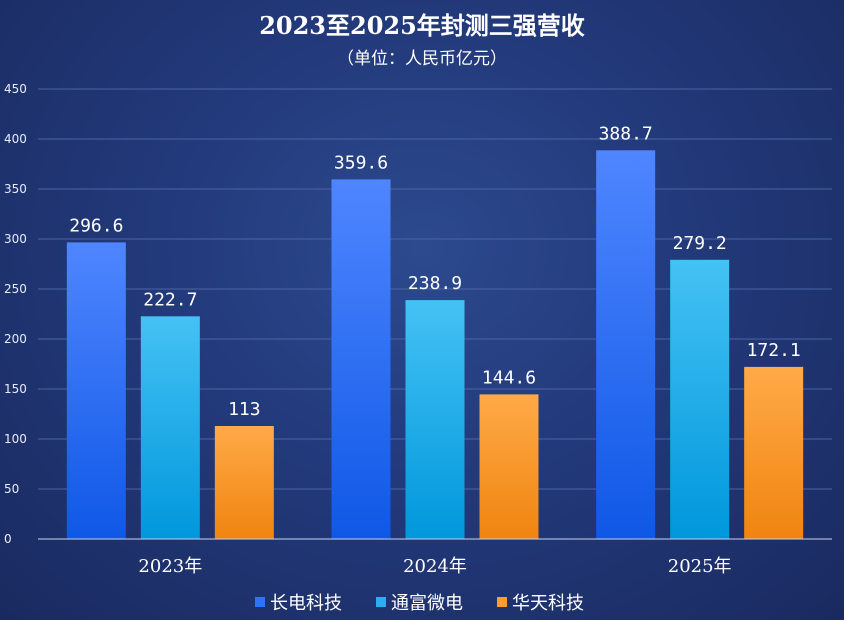 The width and height of the screenshot is (844, 620). Describe the element at coordinates (15, 189) in the screenshot. I see `y-tick-label: 350` at that location.